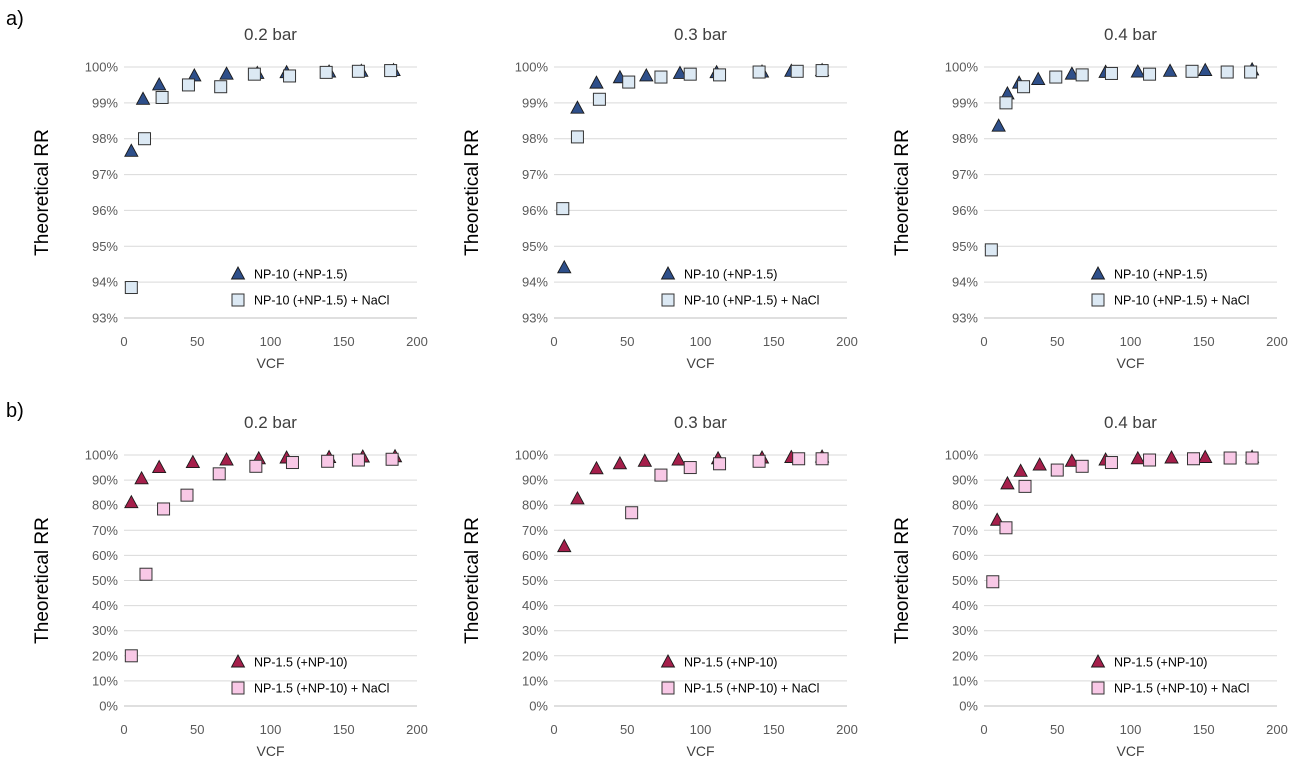  I want to click on y-tick-label: 70%, so click(965, 530).